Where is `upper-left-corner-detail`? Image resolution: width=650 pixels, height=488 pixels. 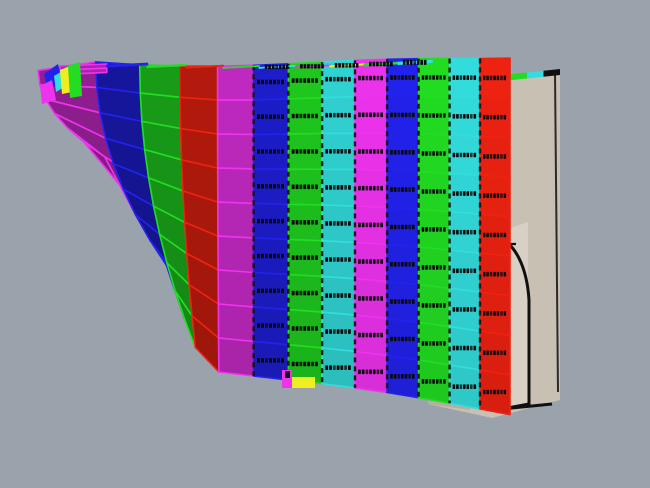
upper-left-corner-detail is located at coordinates (61, 83).